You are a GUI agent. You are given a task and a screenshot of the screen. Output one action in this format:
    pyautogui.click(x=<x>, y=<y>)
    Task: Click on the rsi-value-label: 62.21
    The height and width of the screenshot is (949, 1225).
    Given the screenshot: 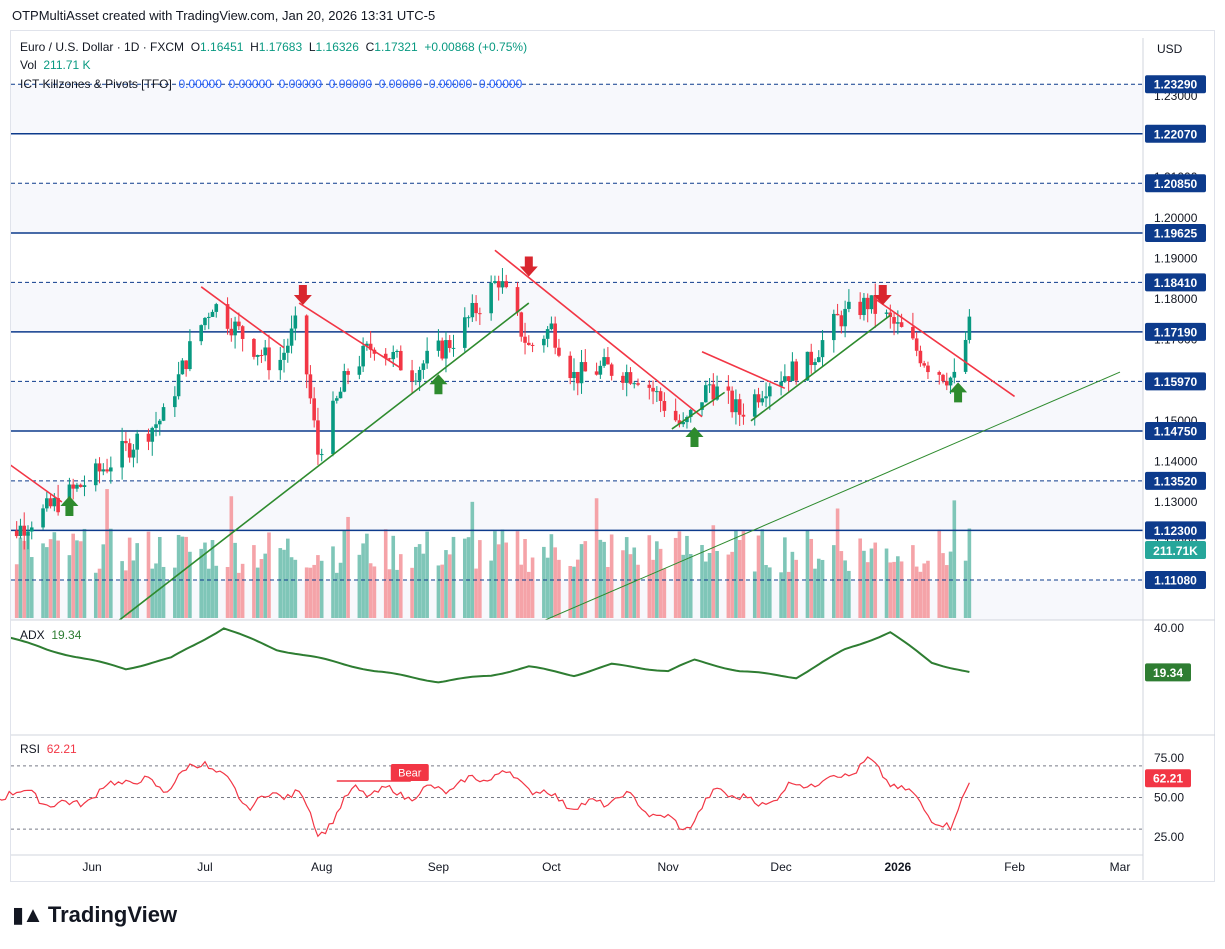 What is the action you would take?
    pyautogui.click(x=1168, y=779)
    